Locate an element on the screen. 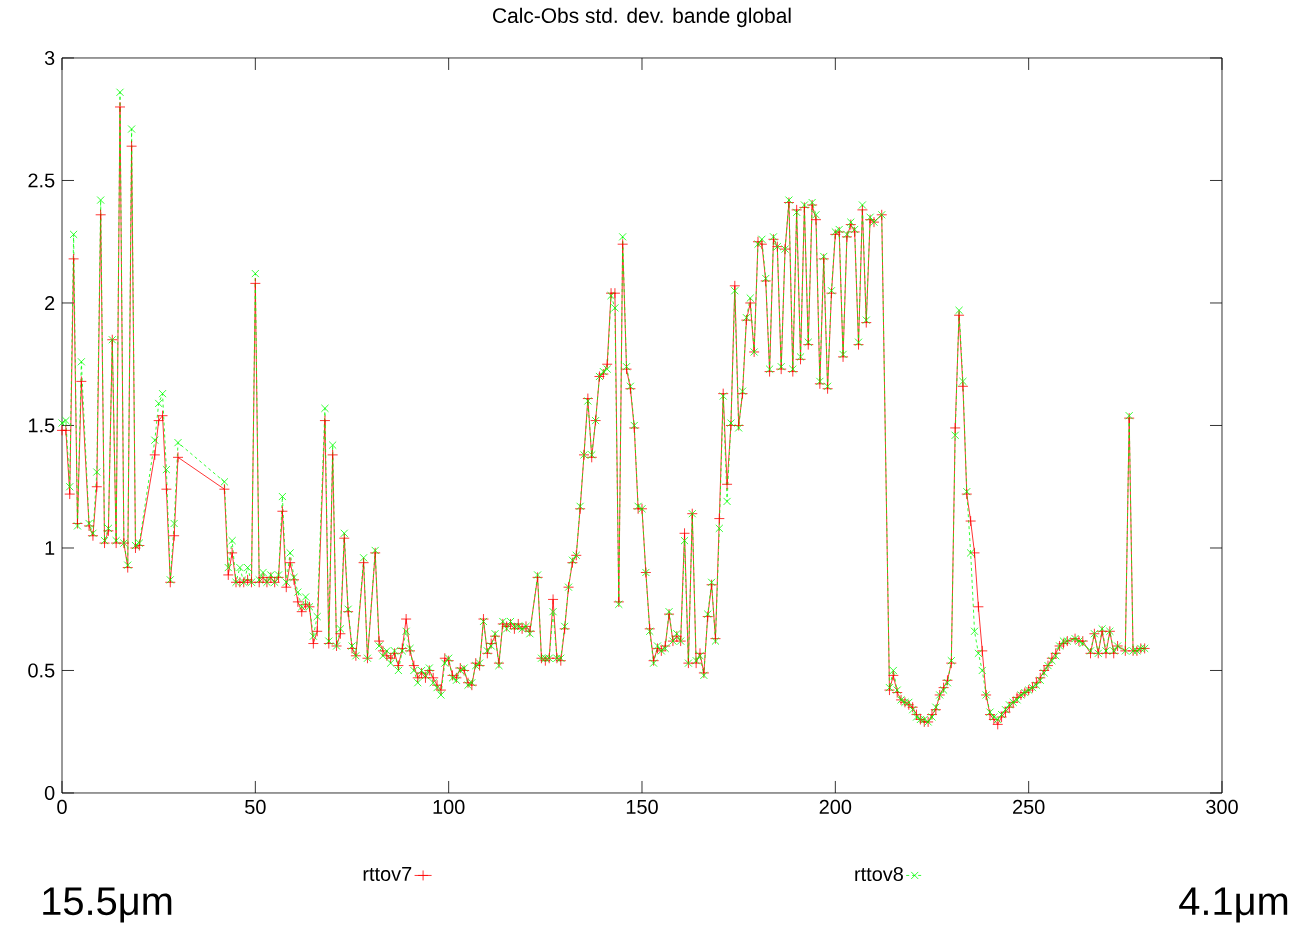 The width and height of the screenshot is (1296, 931). x-tick-label: 300 is located at coordinates (1222, 806).